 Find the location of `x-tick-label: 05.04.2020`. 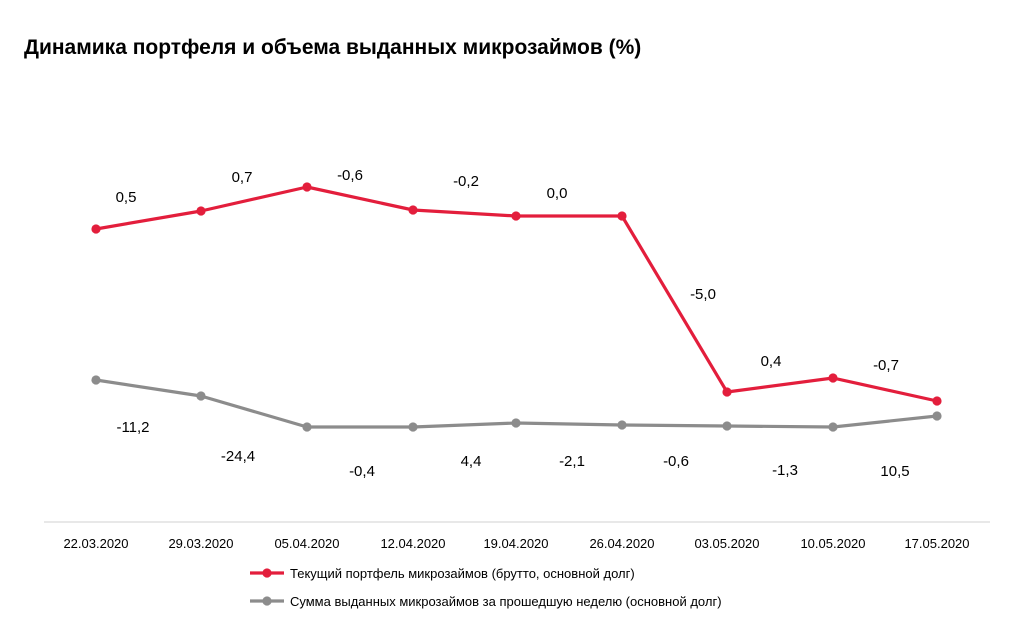

x-tick-label: 05.04.2020 is located at coordinates (306, 543).